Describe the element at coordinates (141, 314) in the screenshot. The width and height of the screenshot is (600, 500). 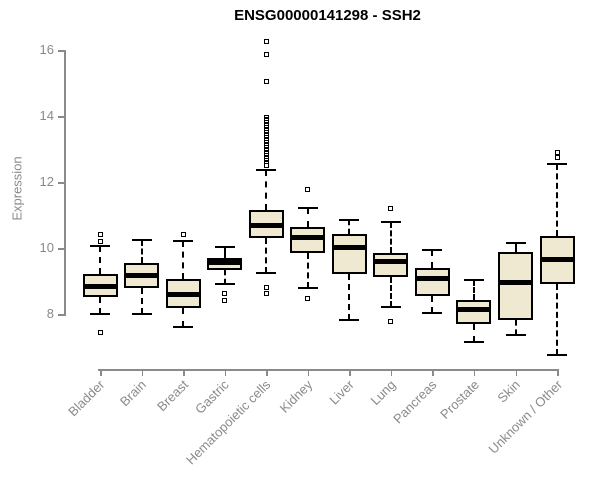
I see `whisker-cap-lower-brain` at that location.